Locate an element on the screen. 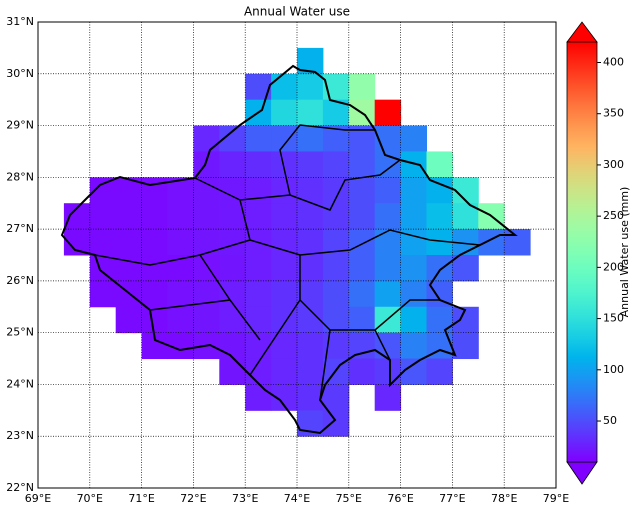 The width and height of the screenshot is (637, 515). x-tick-label: 74°E is located at coordinates (297, 498).